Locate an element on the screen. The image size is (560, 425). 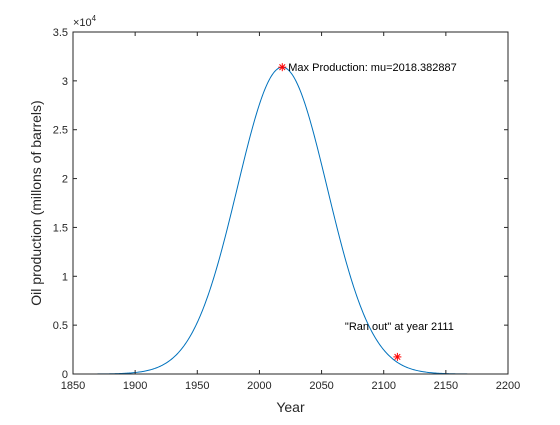
x-tick-label: 2200 is located at coordinates (508, 386).